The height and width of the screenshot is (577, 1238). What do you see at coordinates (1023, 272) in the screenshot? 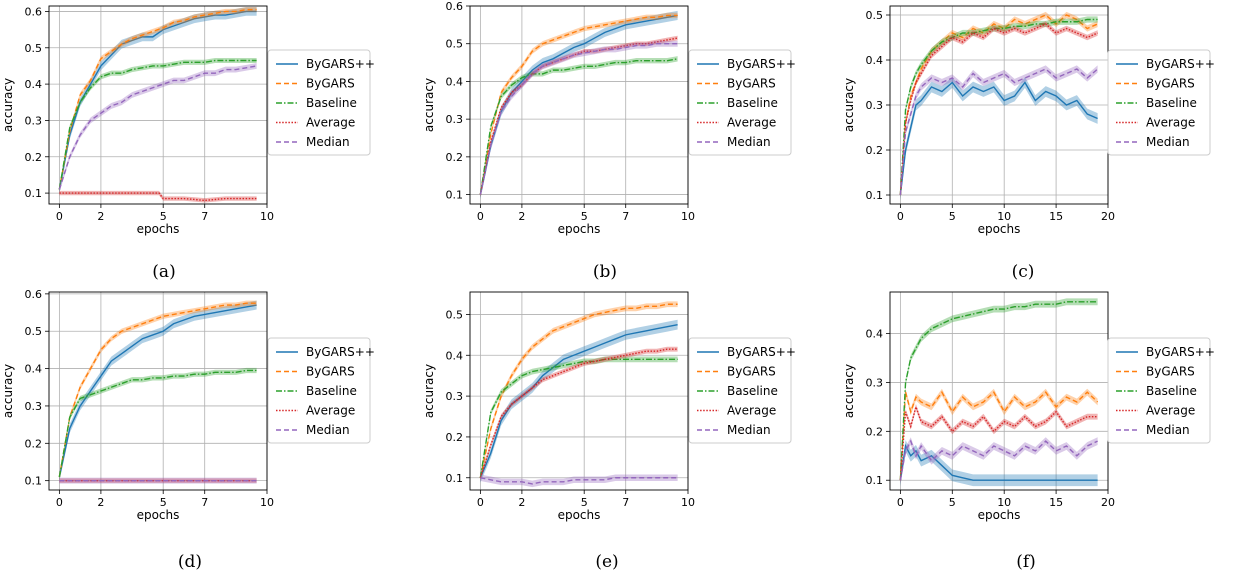
I see `panel-caption: (c)` at bounding box center [1023, 272].